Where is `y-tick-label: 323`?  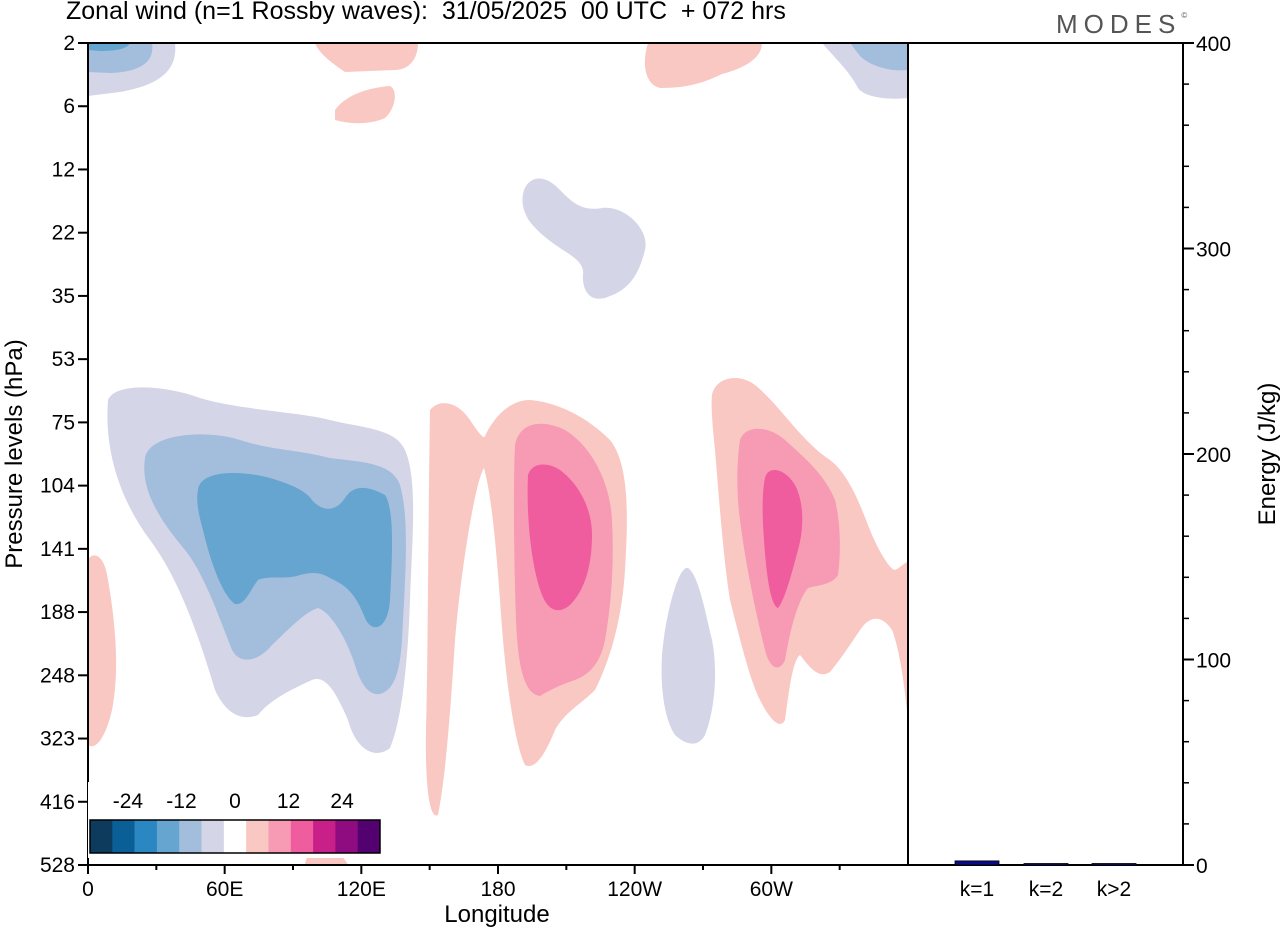
y-tick-label: 323 is located at coordinates (57, 739).